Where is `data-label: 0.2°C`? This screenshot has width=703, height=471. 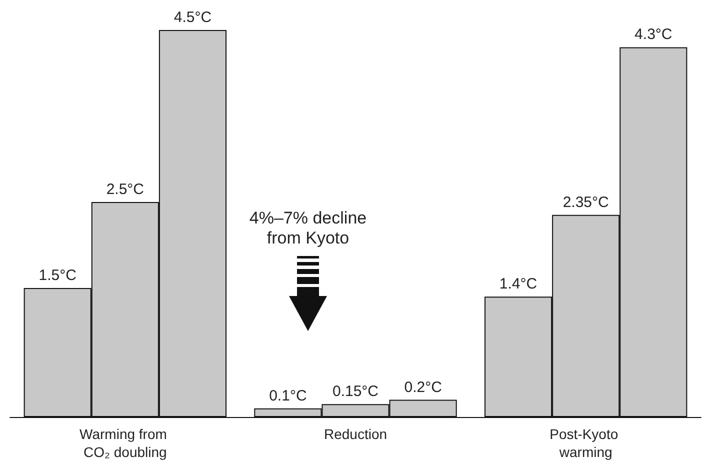 data-label: 0.2°C is located at coordinates (423, 387).